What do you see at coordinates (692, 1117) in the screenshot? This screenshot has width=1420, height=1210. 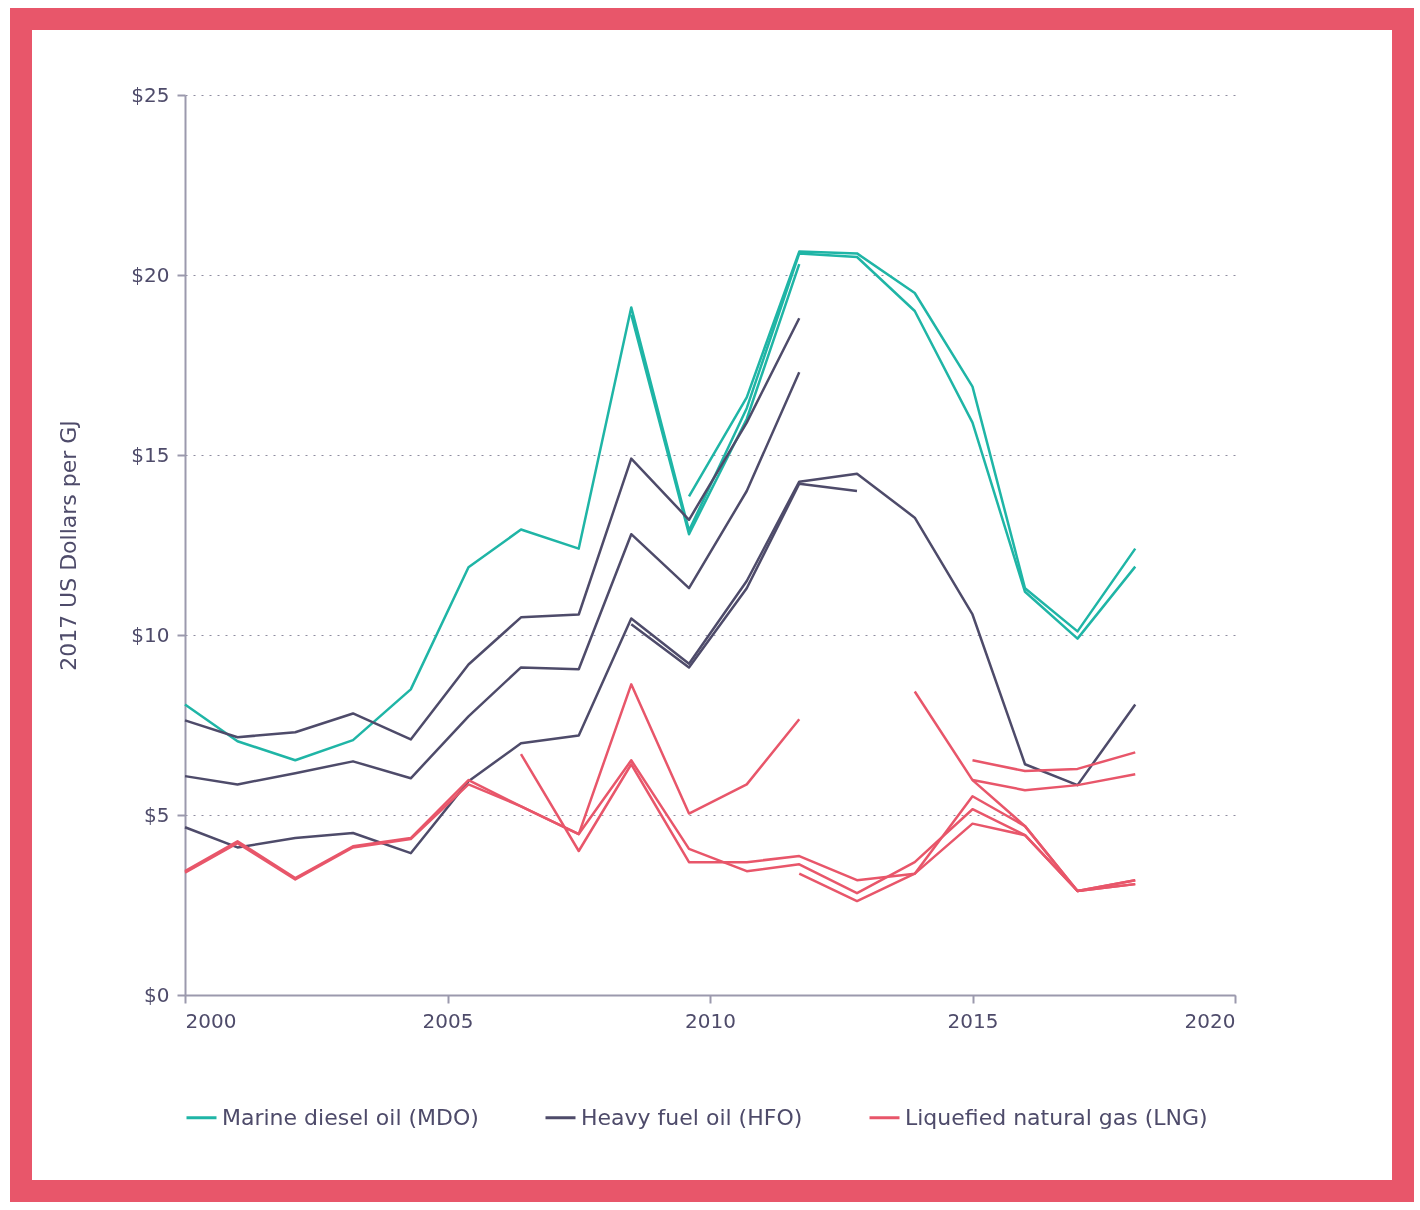 I see `legend-label: Heavy fuel oil (HFO)` at bounding box center [692, 1117].